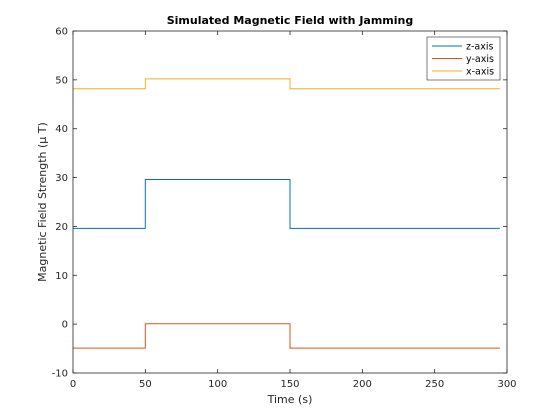 This screenshot has width=560, height=420. Describe the element at coordinates (42, 202) in the screenshot. I see `y-axis-label: Magnetic Field Strength (μ T)` at that location.